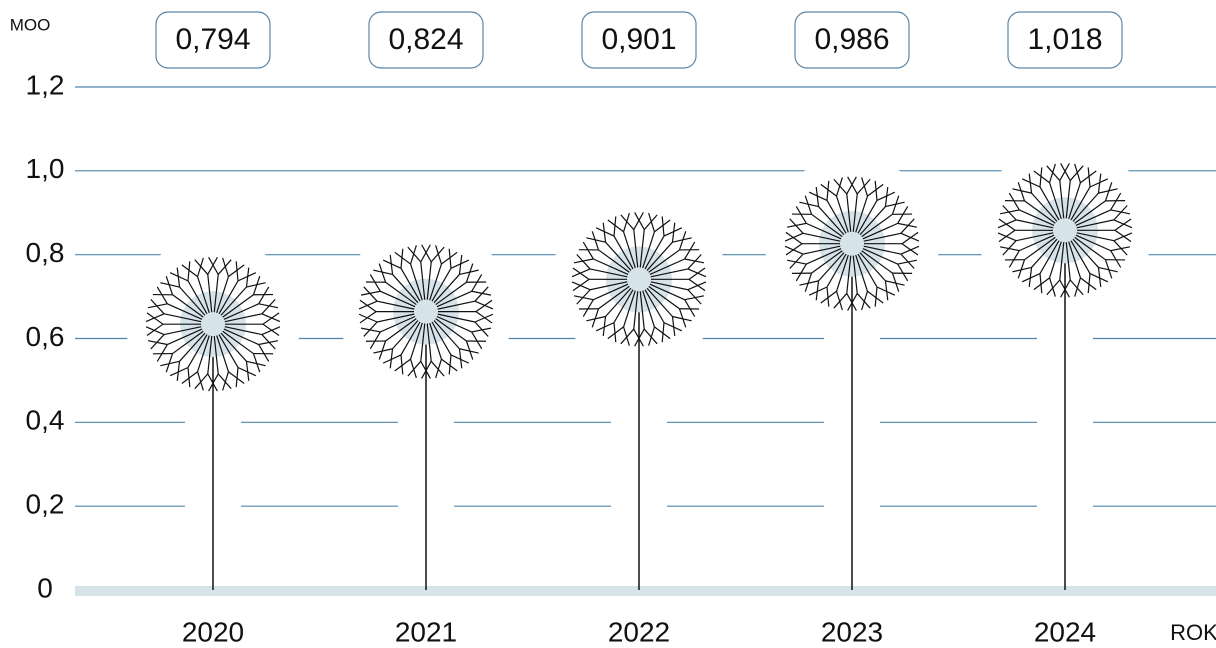 This screenshot has width=1216, height=648. What do you see at coordinates (45, 504) in the screenshot?
I see `y-tick-label: 0,2` at bounding box center [45, 504].